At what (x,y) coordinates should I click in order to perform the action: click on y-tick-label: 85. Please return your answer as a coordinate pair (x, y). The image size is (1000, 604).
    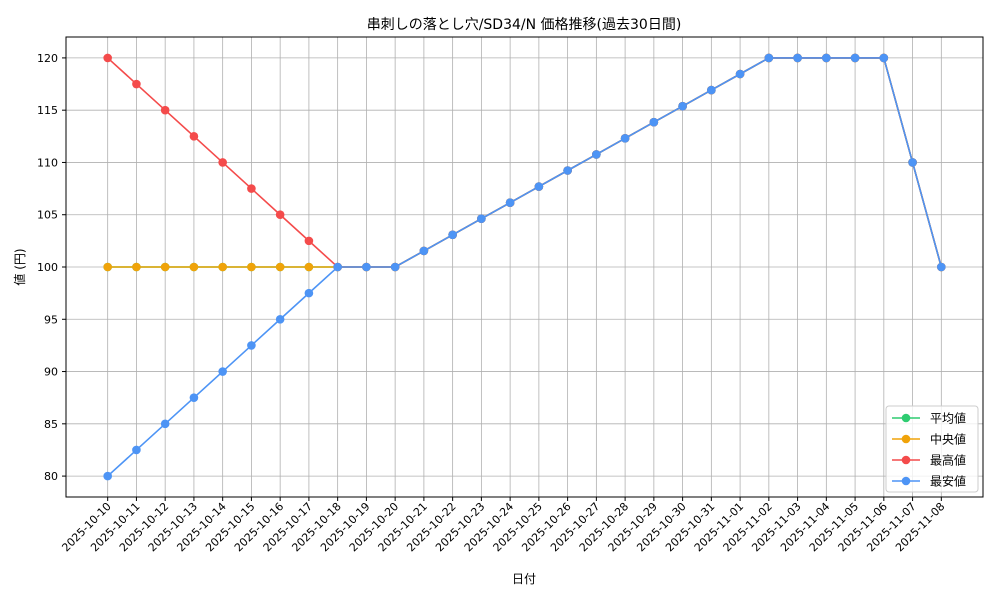
    Looking at the image, I should click on (51, 424).